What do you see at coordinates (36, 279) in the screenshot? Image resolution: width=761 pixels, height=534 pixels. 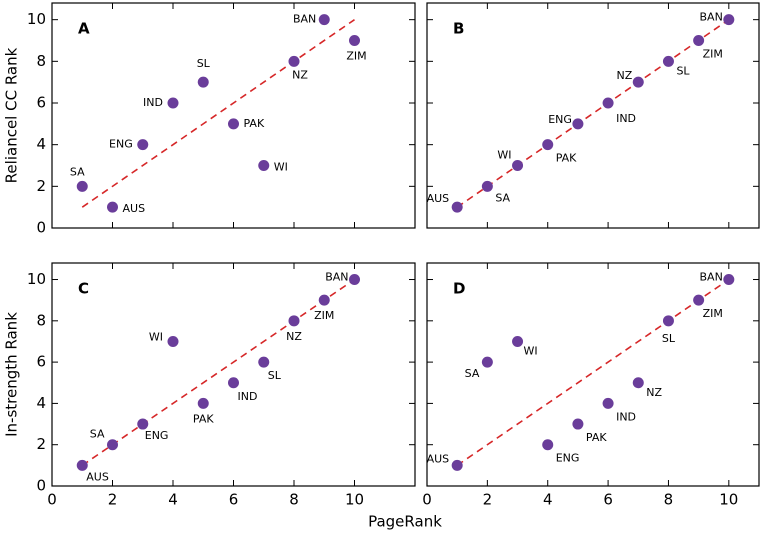 I see `y-tick-label: 10` at bounding box center [36, 279].